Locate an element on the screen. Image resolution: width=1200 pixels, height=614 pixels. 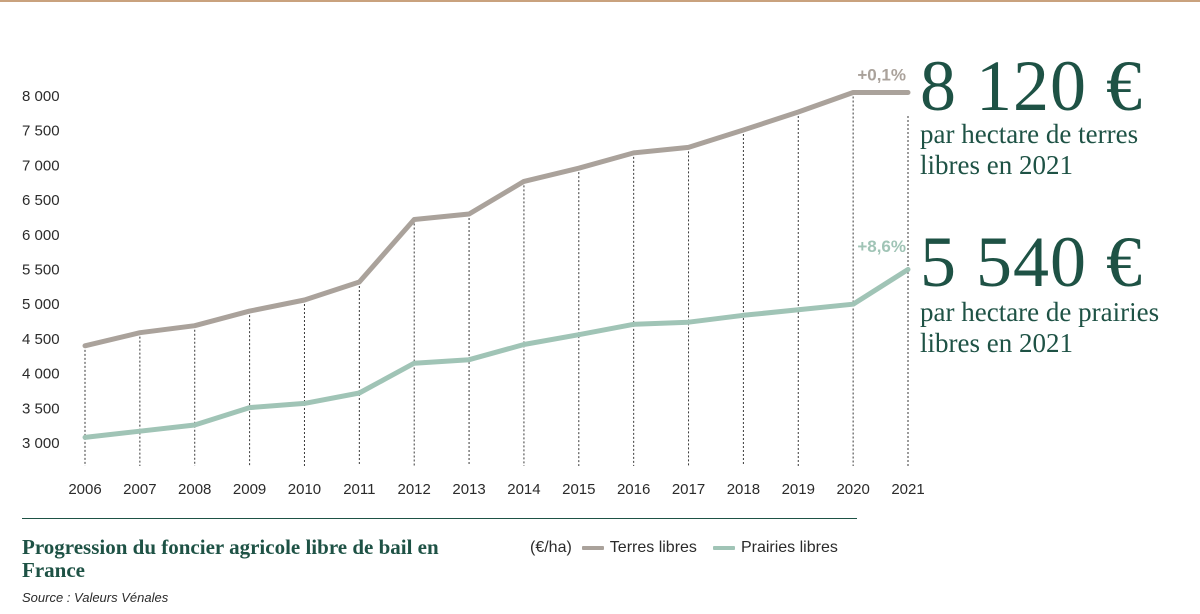
x-tick-label: 2011 is located at coordinates (359, 489).